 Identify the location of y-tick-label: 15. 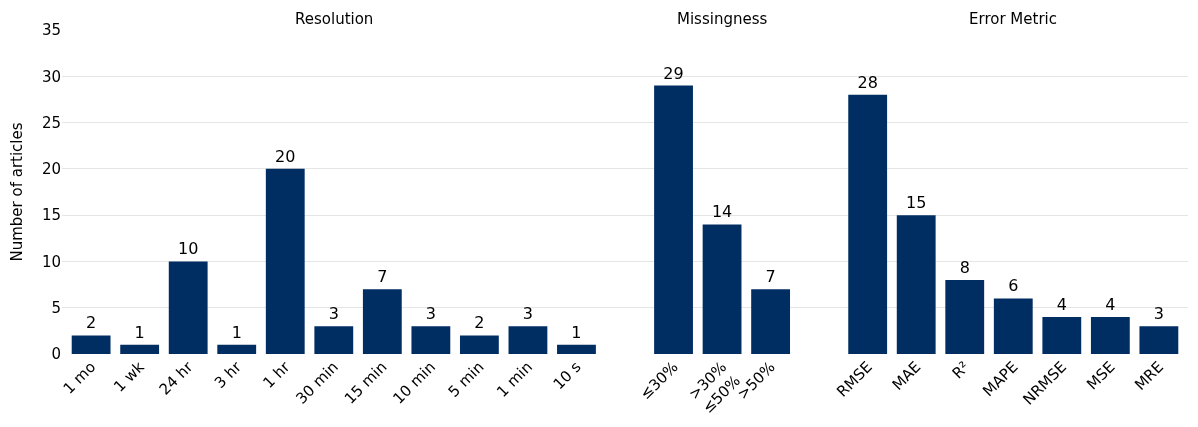
(51, 215).